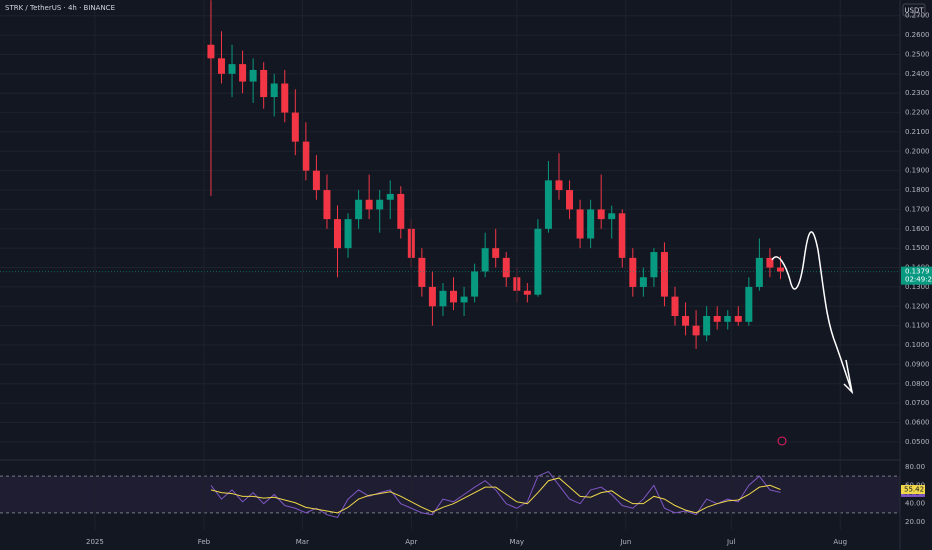 Image resolution: width=932 pixels, height=550 pixels. Describe the element at coordinates (917, 306) in the screenshot. I see `y-tick-label: 0.1200` at that location.